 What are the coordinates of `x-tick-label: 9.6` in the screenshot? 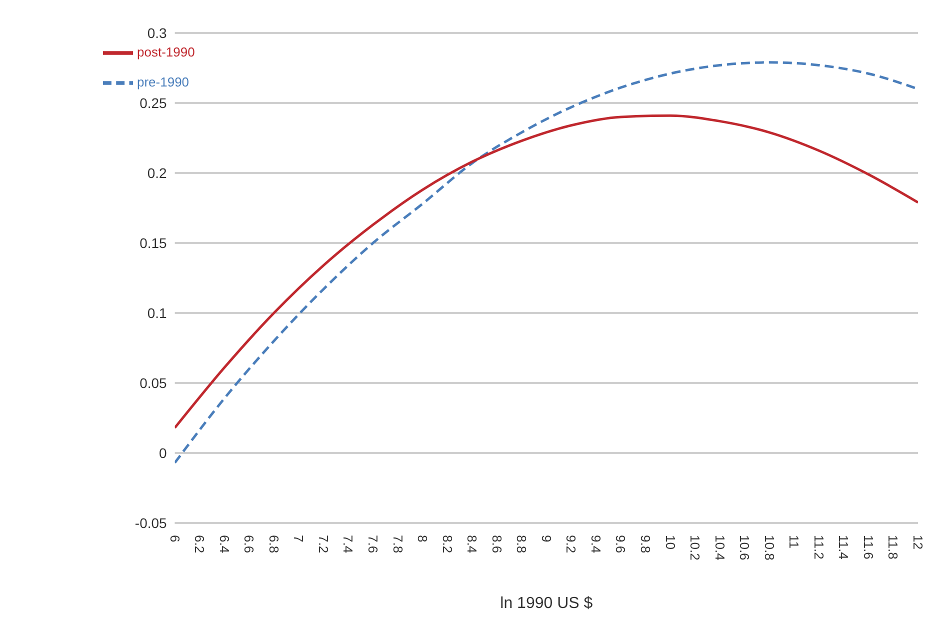 It's located at (620, 544).